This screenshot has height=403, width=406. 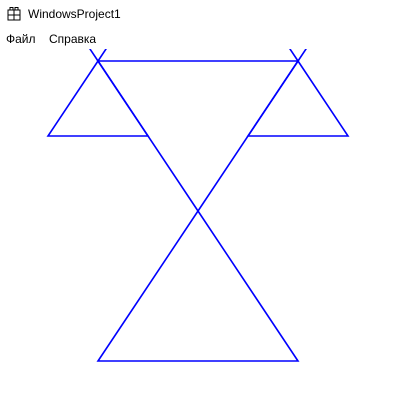 What do you see at coordinates (21, 39) in the screenshot?
I see `menu-item-file: Файл` at bounding box center [21, 39].